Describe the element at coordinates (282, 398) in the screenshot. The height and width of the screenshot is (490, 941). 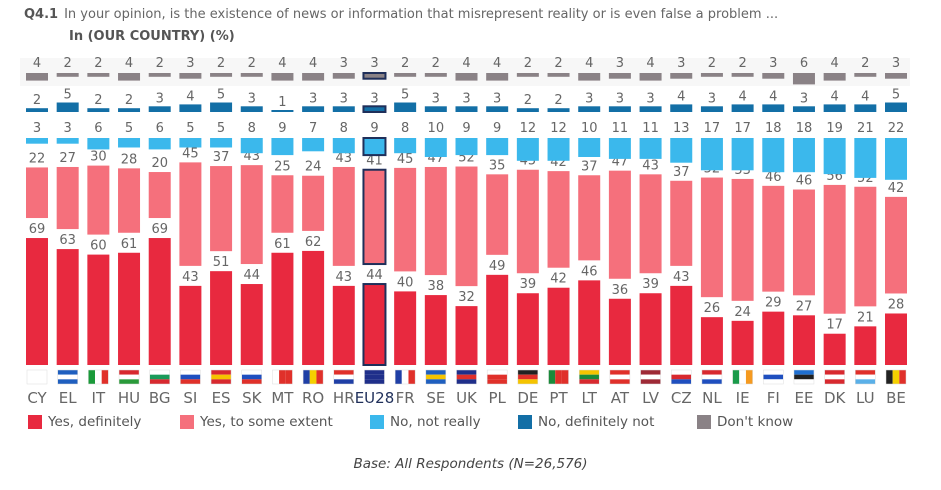
I see `country-label: MT` at that location.